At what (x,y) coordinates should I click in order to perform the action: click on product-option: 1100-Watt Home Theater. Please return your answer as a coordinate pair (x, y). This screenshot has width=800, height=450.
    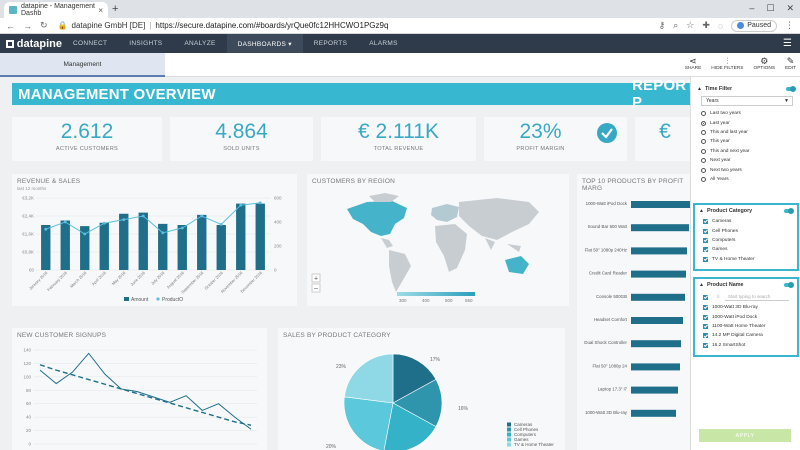
    Looking at the image, I should click on (746, 326).